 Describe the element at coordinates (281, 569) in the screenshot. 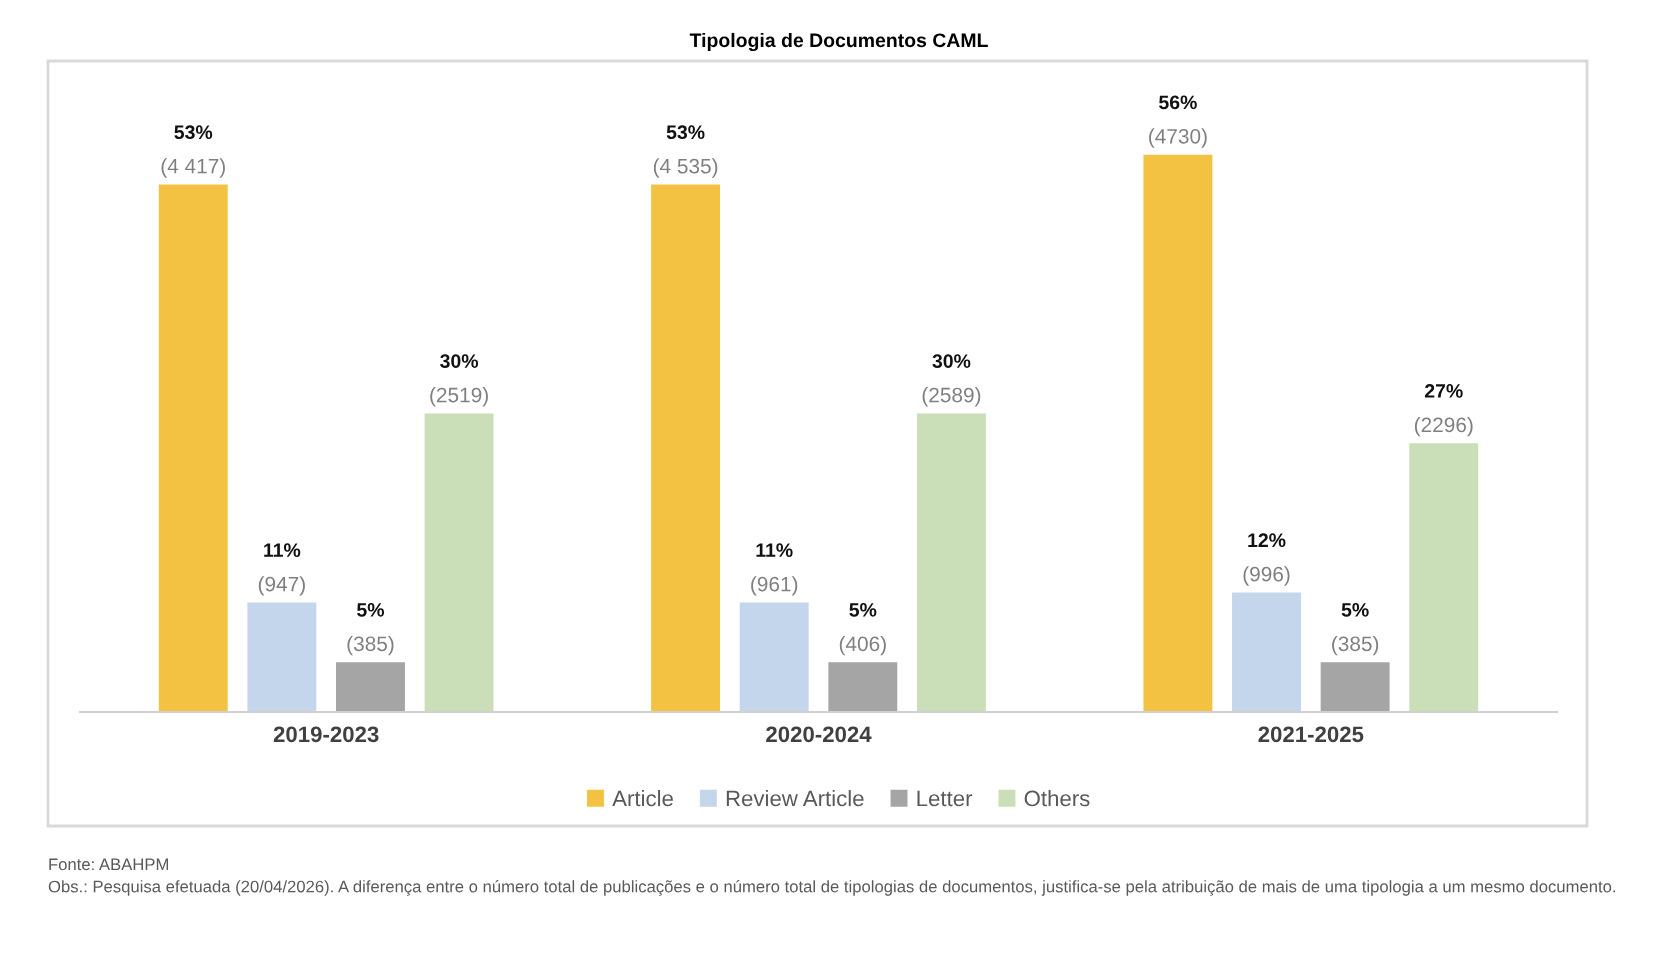

I see `data-label: 11% (947)` at that location.